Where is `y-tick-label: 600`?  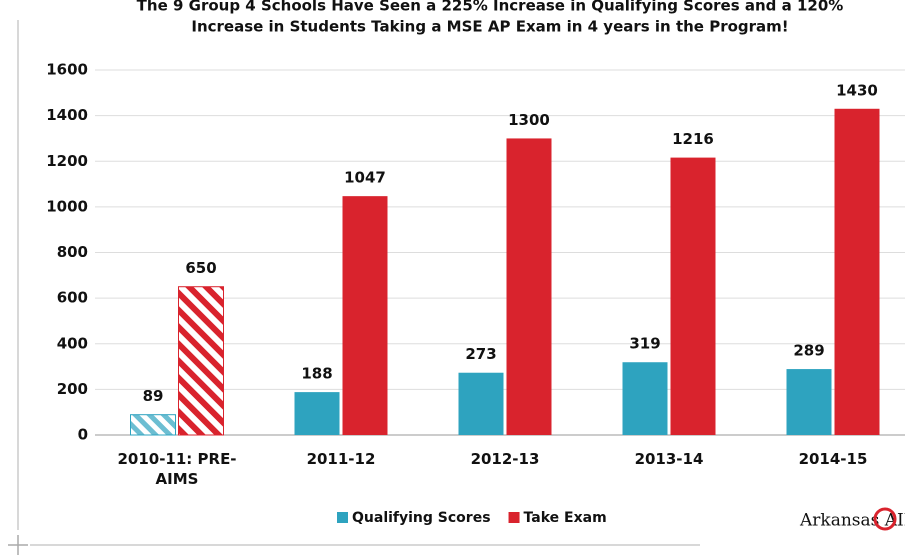
y-tick-label: 600 is located at coordinates (72, 298).